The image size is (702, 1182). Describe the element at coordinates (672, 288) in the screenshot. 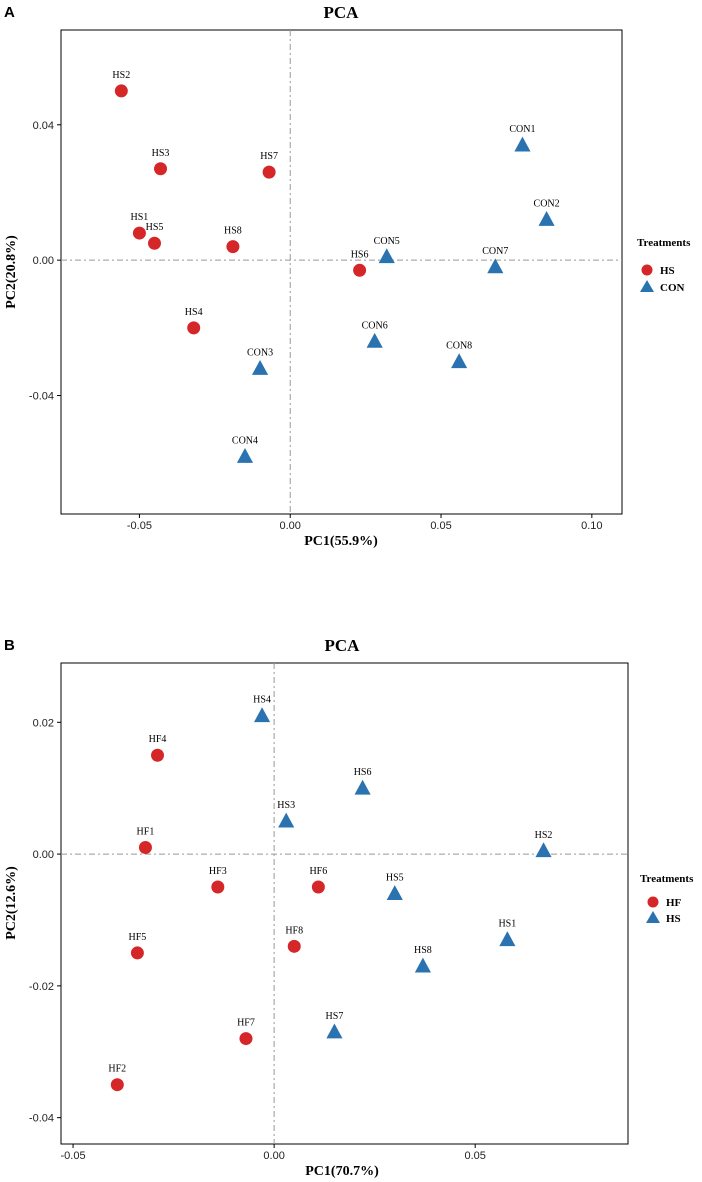

I see `legend-label-1: CON` at that location.